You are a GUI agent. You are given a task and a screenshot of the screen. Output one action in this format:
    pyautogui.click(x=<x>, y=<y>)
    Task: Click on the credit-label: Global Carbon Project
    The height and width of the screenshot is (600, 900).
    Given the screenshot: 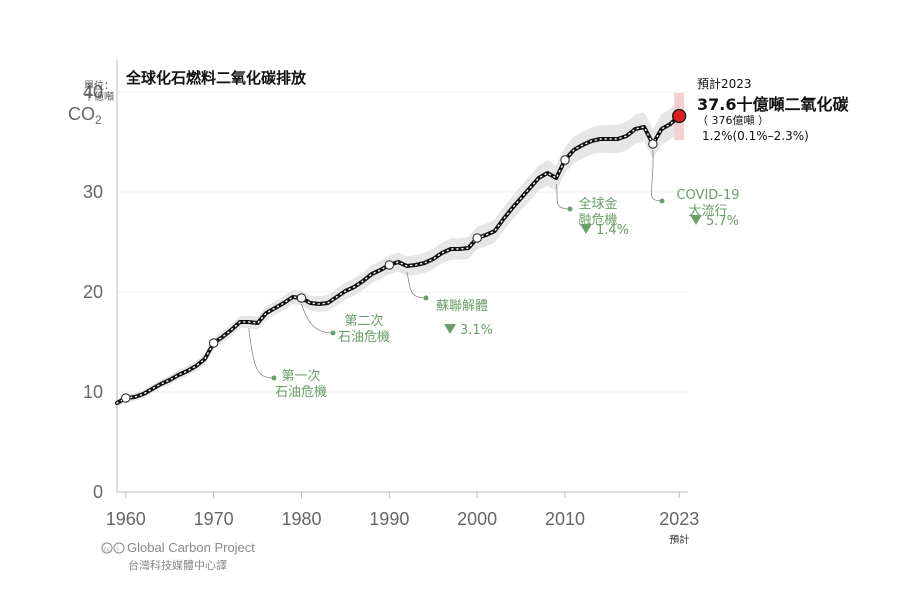 What is the action you would take?
    pyautogui.click(x=191, y=547)
    